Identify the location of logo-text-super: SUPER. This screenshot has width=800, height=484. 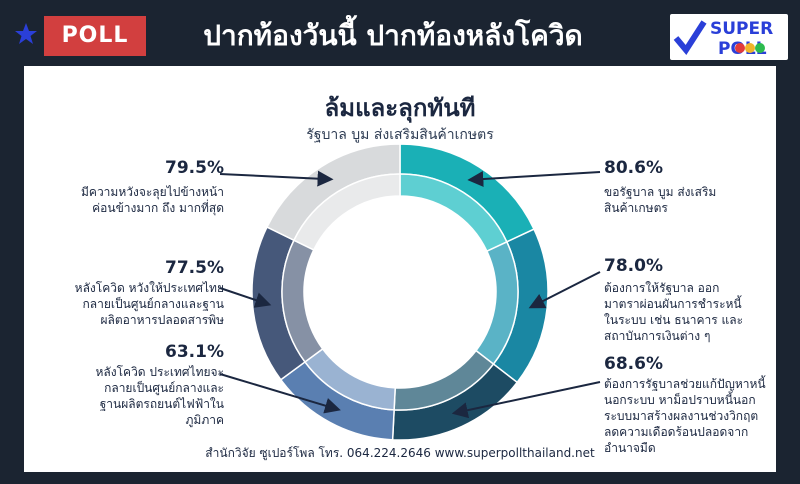
(741, 29).